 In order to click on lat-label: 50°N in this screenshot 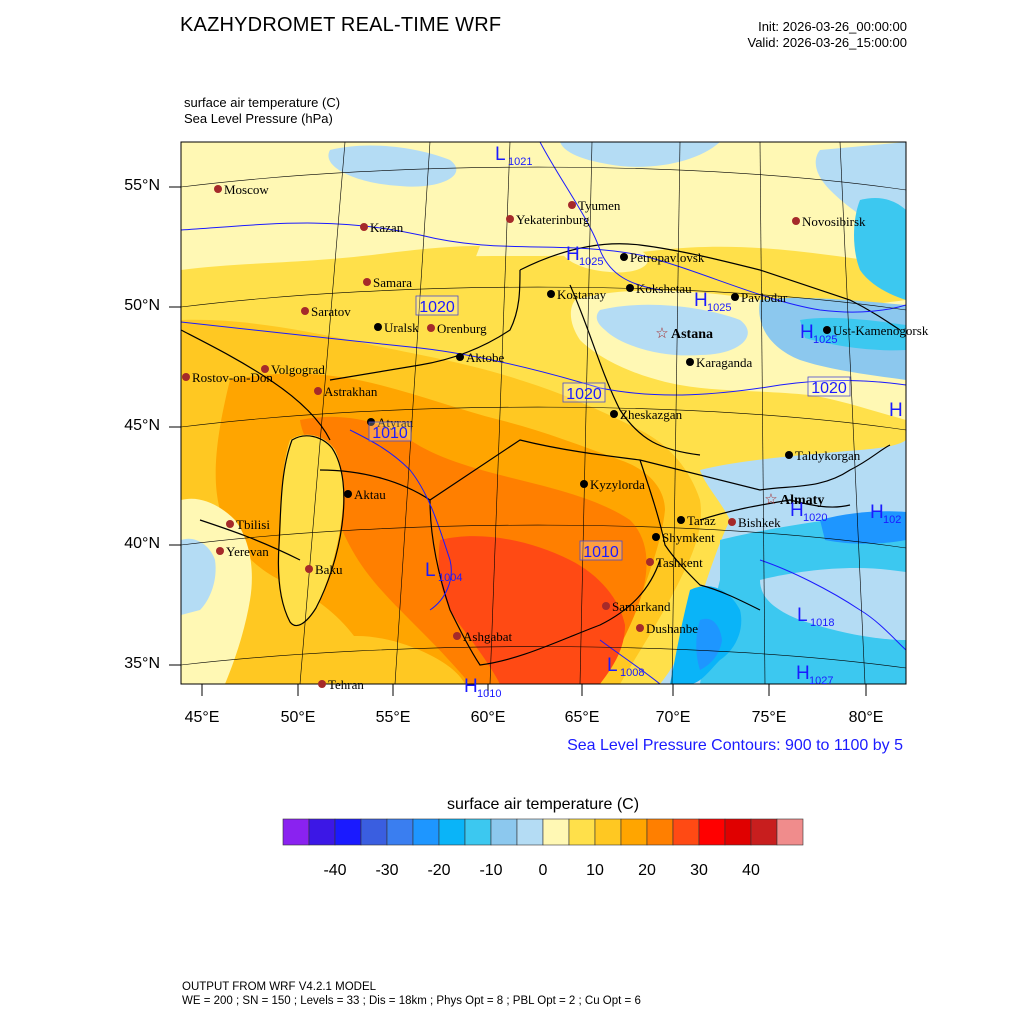, I will do `click(142, 305)`.